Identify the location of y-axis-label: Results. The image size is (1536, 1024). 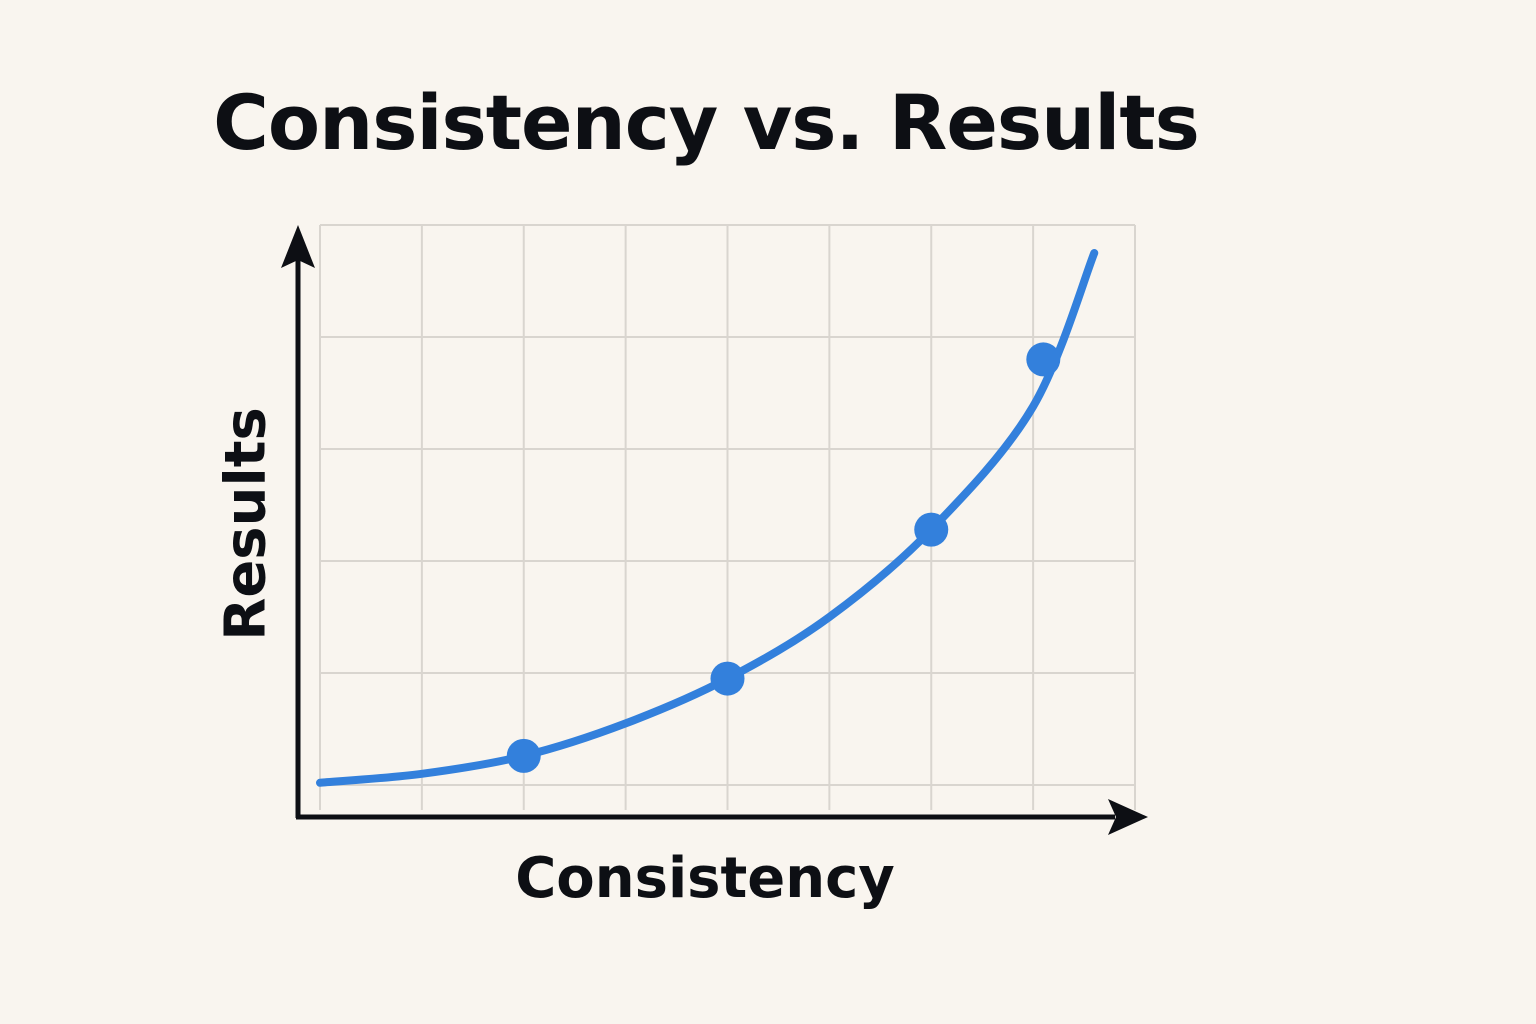
(246, 524).